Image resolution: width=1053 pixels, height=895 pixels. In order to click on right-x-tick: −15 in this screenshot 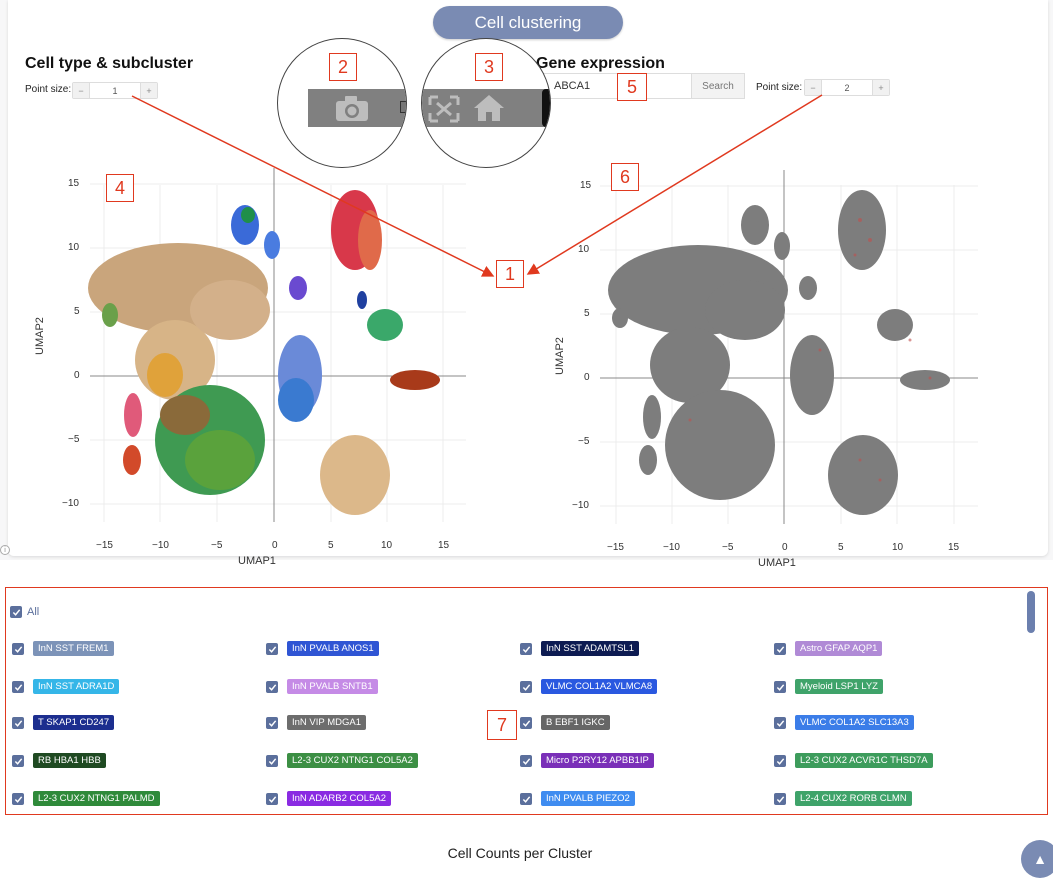, I will do `click(615, 547)`.